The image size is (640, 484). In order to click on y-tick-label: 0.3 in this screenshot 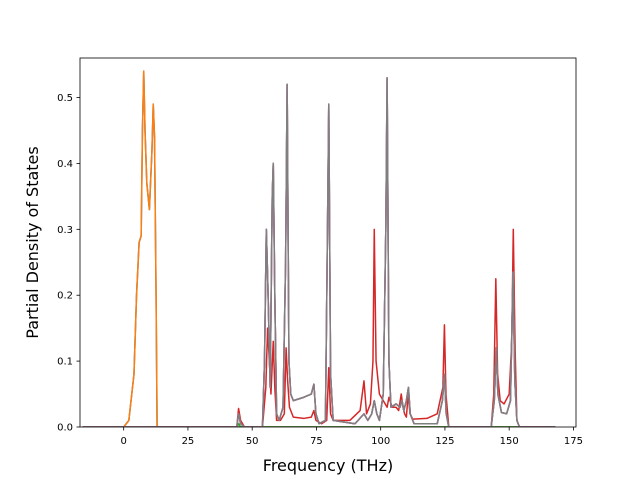, I will do `click(65, 230)`.